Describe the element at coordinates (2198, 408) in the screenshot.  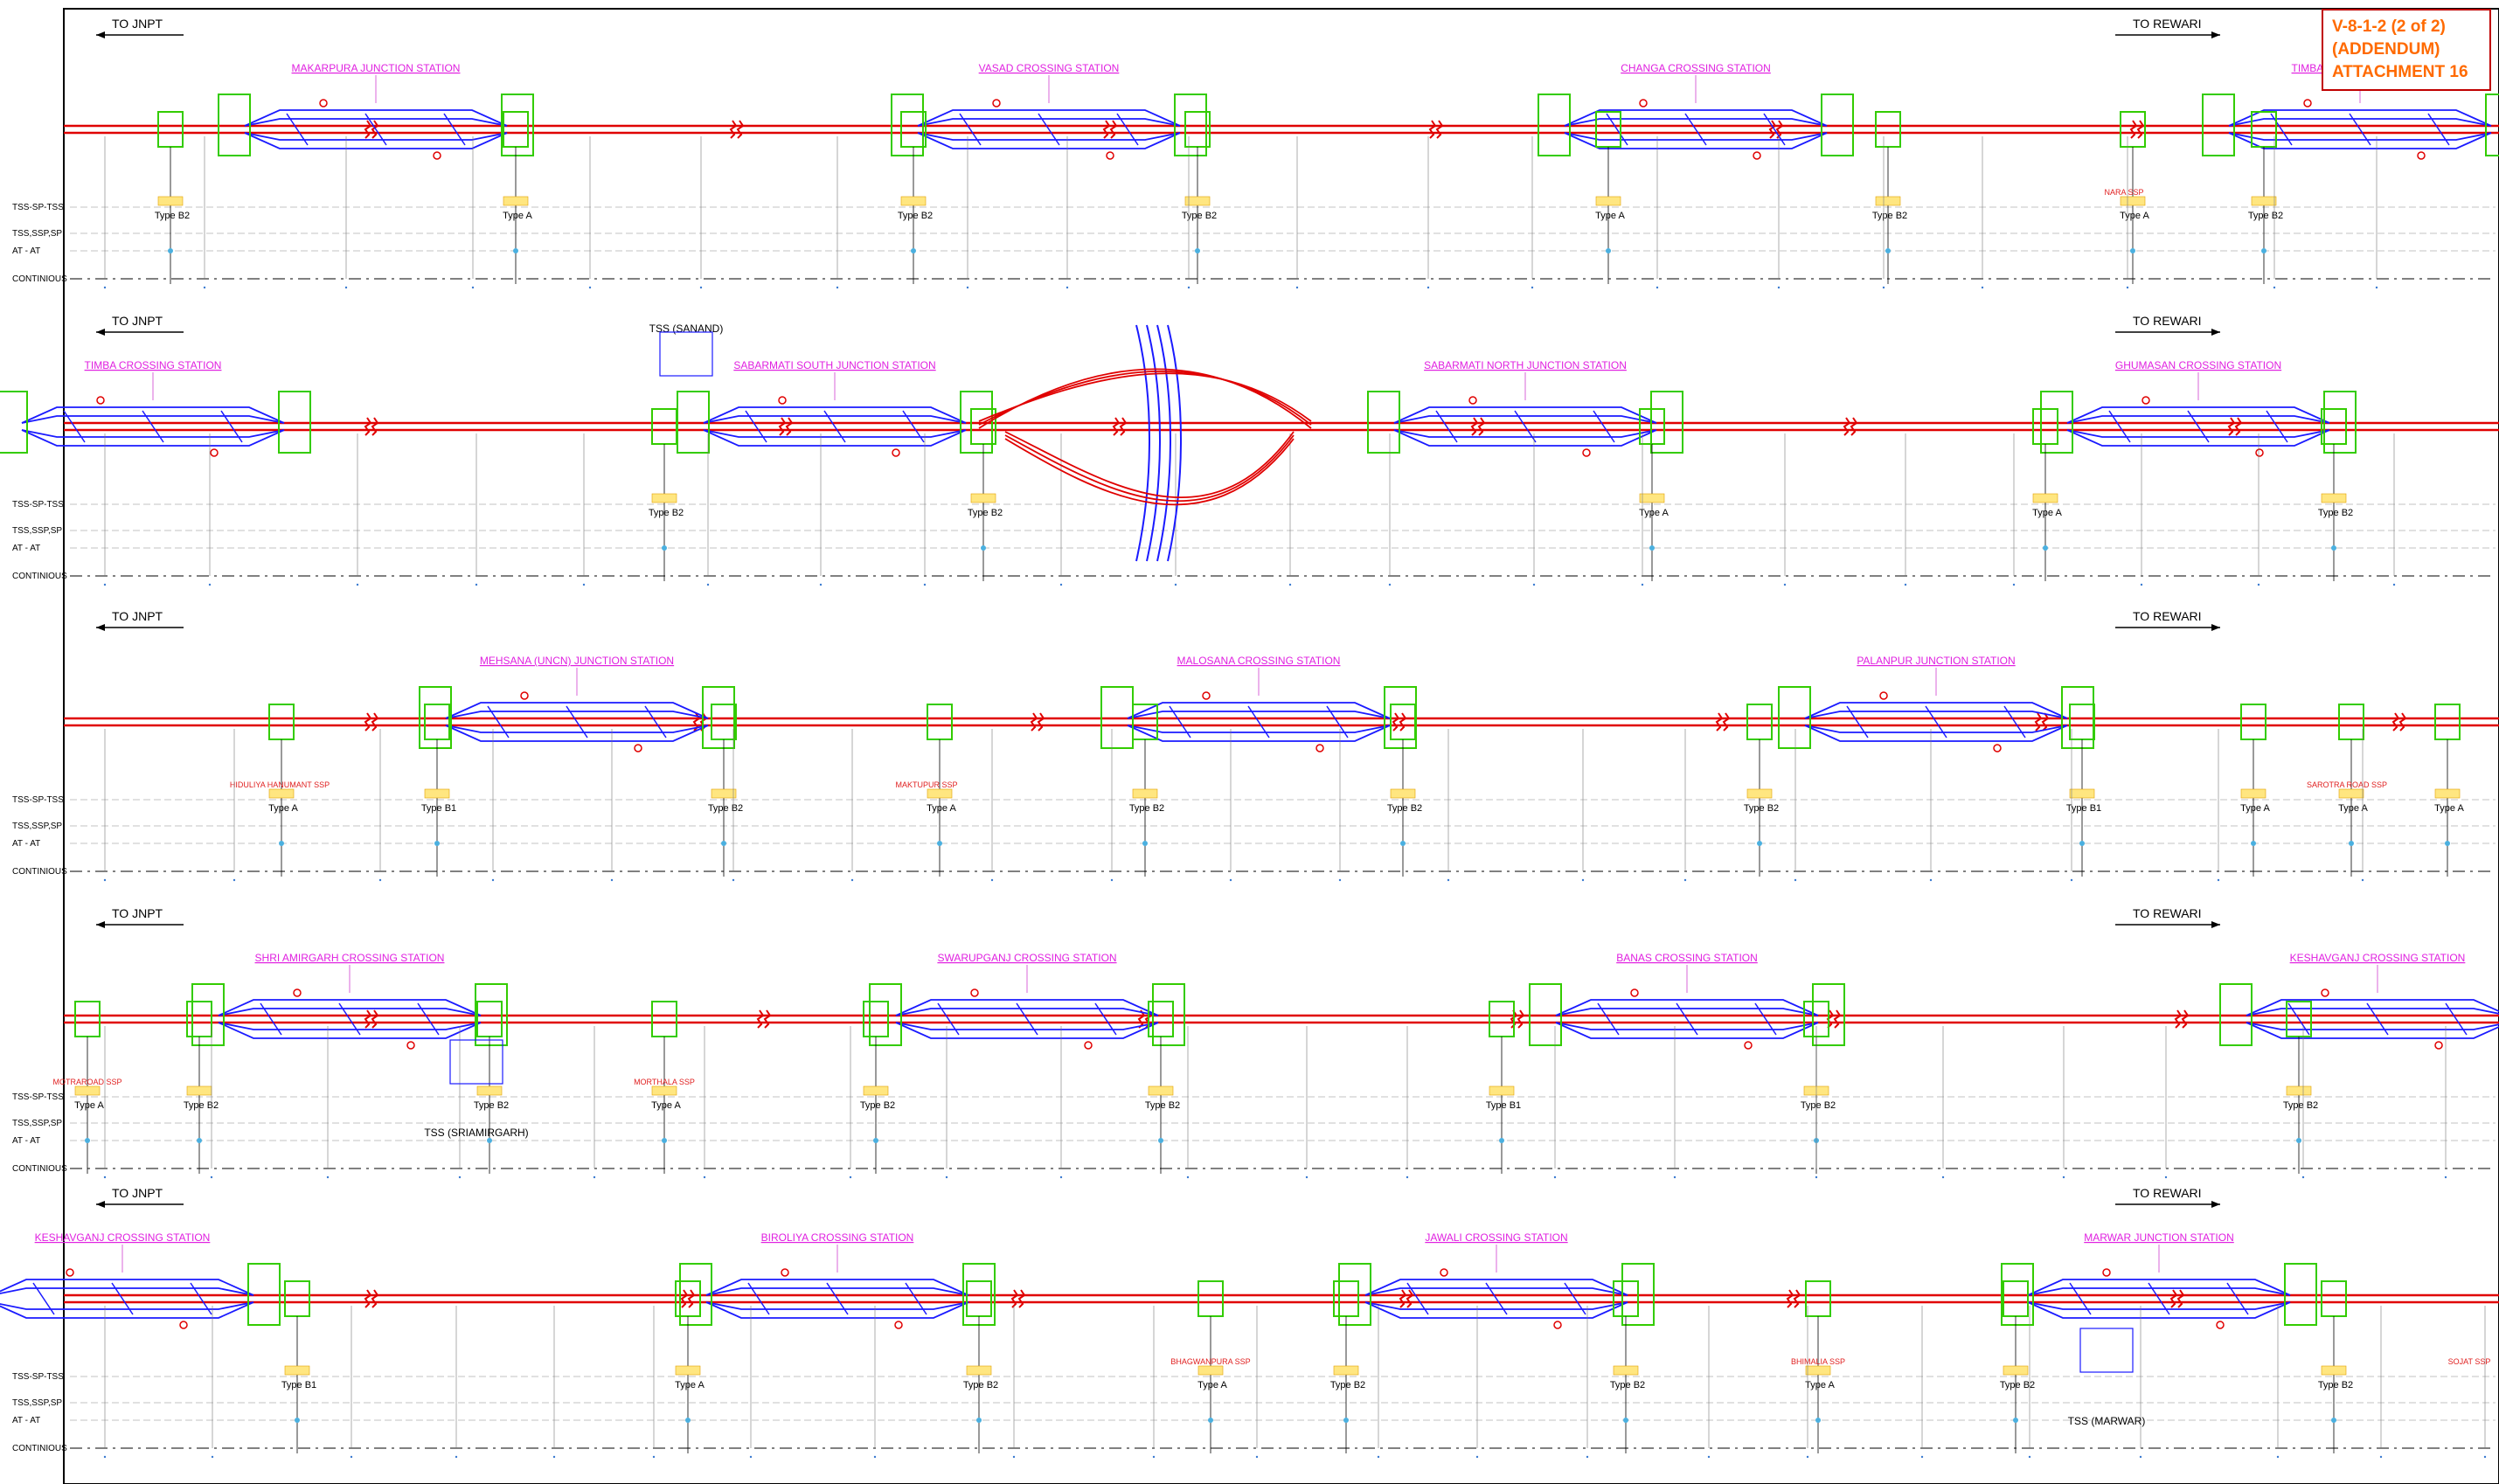
I see `station-block: GHUMASAN CROSSING STATION` at that location.